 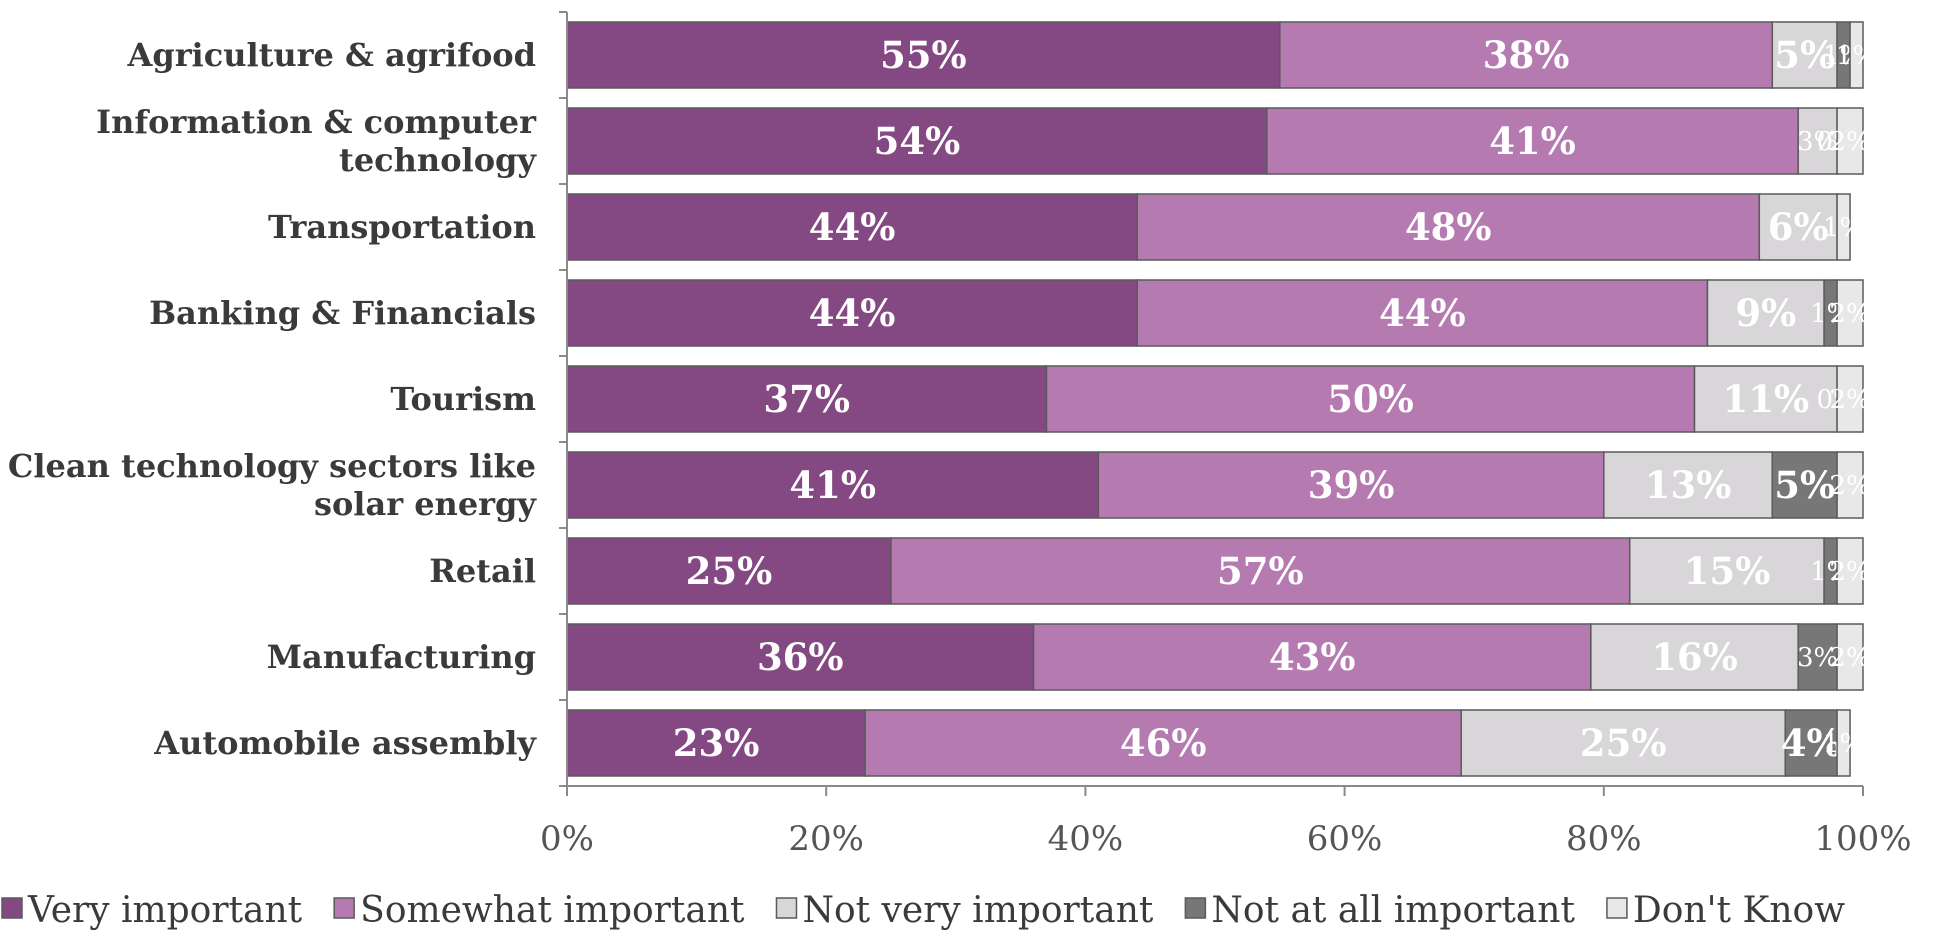 What do you see at coordinates (342, 313) in the screenshot?
I see `category-label: Banking & Financials` at bounding box center [342, 313].